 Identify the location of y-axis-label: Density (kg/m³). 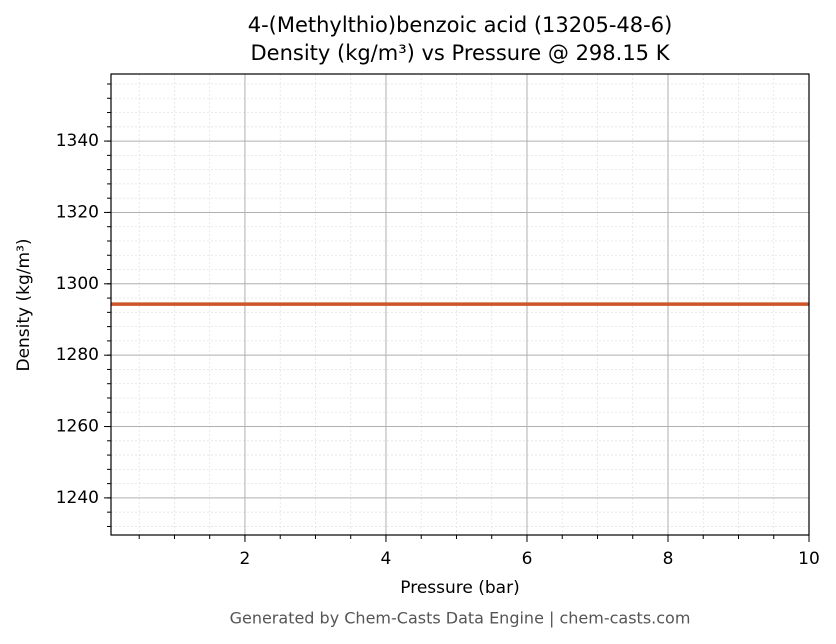
(24, 304).